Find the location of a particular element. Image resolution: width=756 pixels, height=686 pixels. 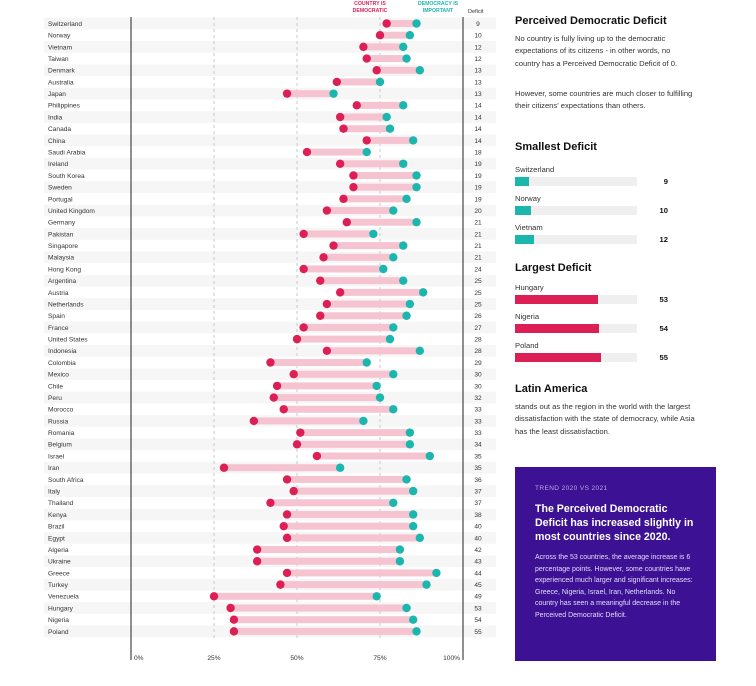

deficit-value: 36 is located at coordinates (478, 480).